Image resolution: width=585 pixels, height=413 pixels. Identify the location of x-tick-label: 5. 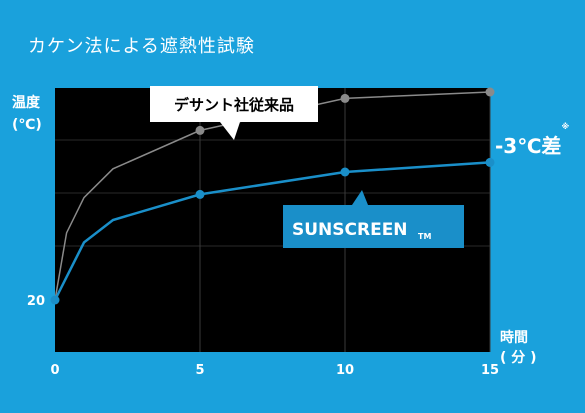
(199, 370).